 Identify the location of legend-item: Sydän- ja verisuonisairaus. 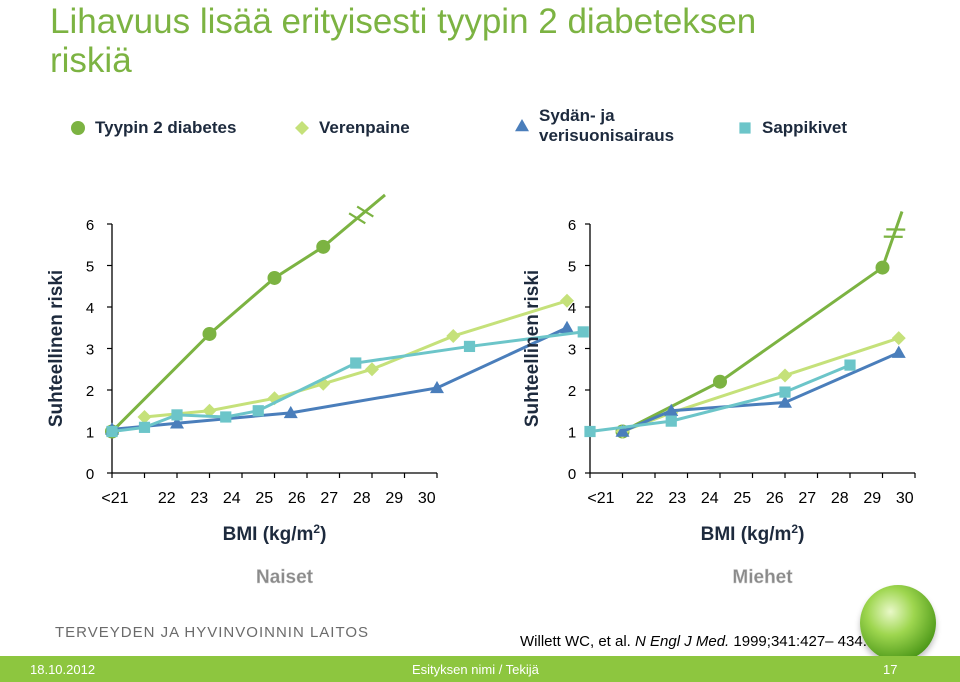
(593, 126).